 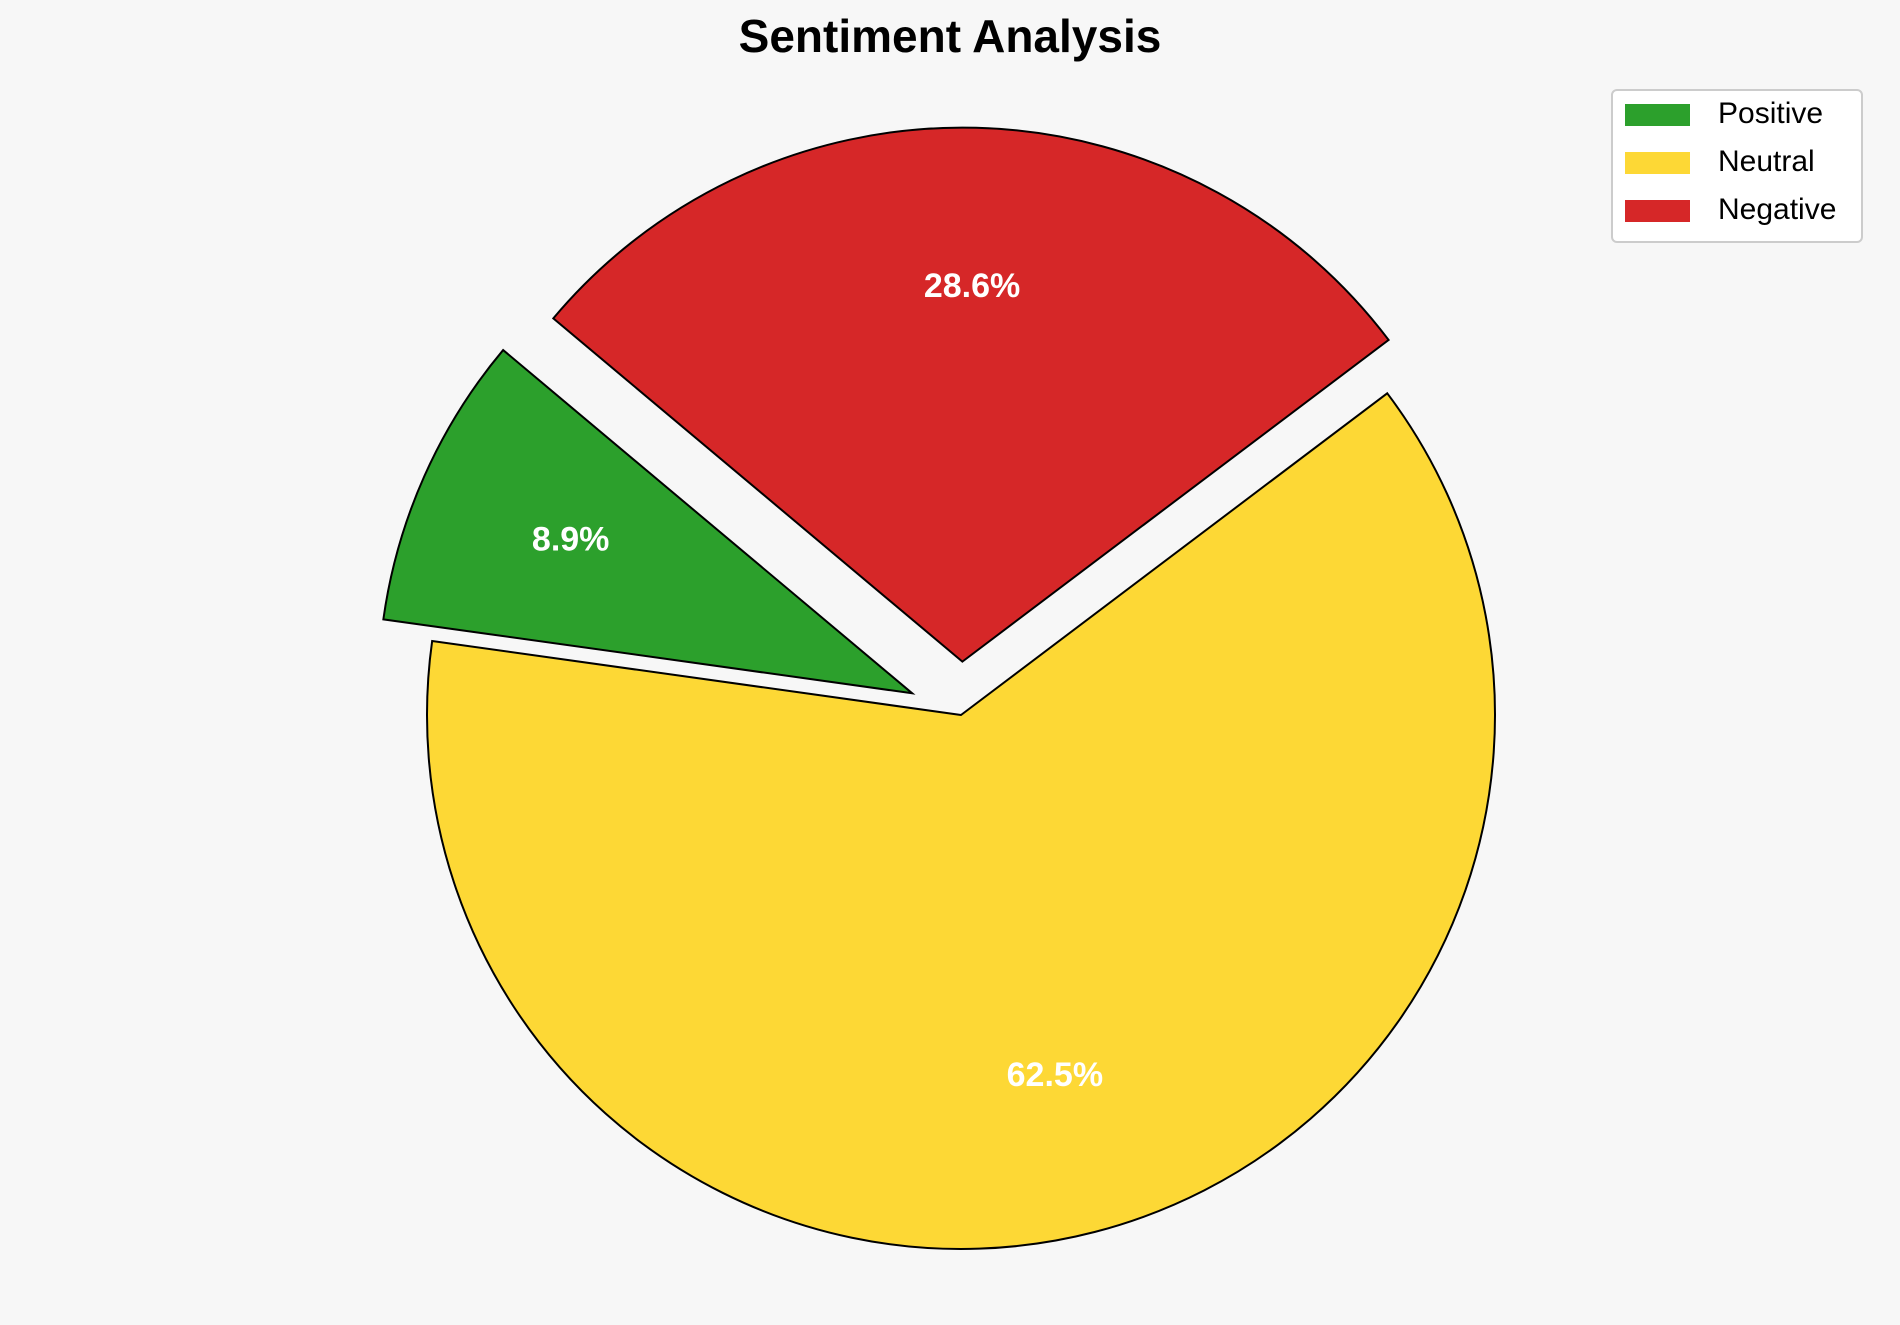 I want to click on pie-wedge, so click(x=649, y=521).